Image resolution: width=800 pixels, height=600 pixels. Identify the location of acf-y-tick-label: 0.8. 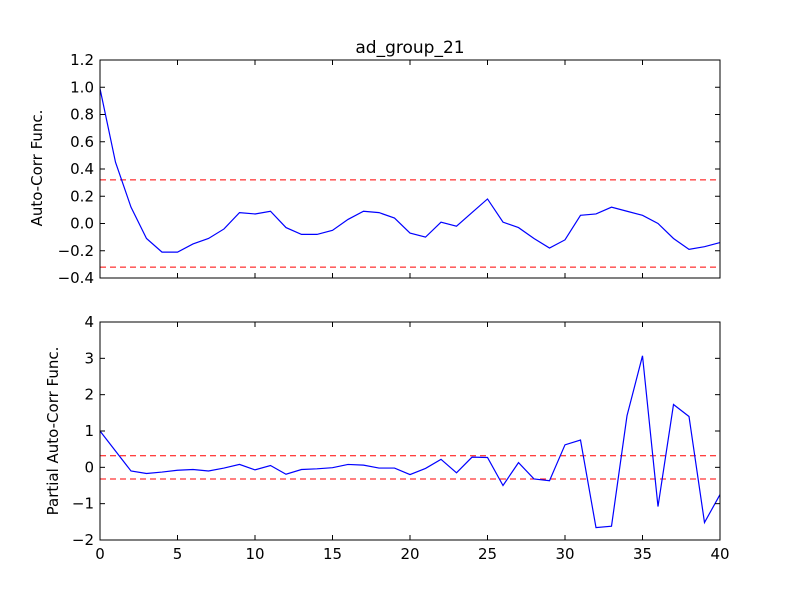
(82, 115).